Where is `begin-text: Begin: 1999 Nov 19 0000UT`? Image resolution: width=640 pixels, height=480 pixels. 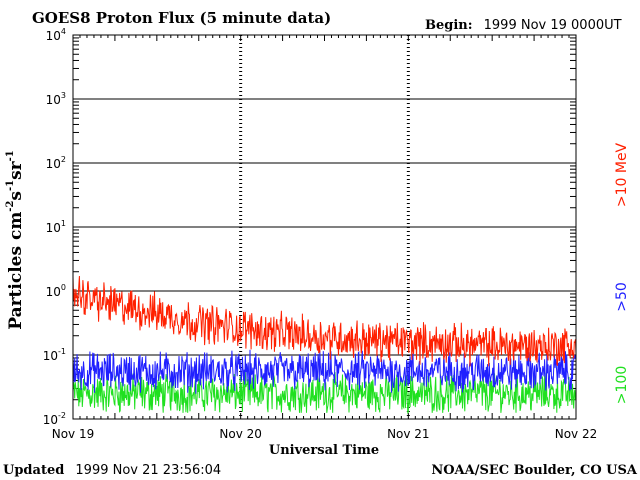 begin-text: Begin: 1999 Nov 19 0000UT is located at coordinates (523, 23).